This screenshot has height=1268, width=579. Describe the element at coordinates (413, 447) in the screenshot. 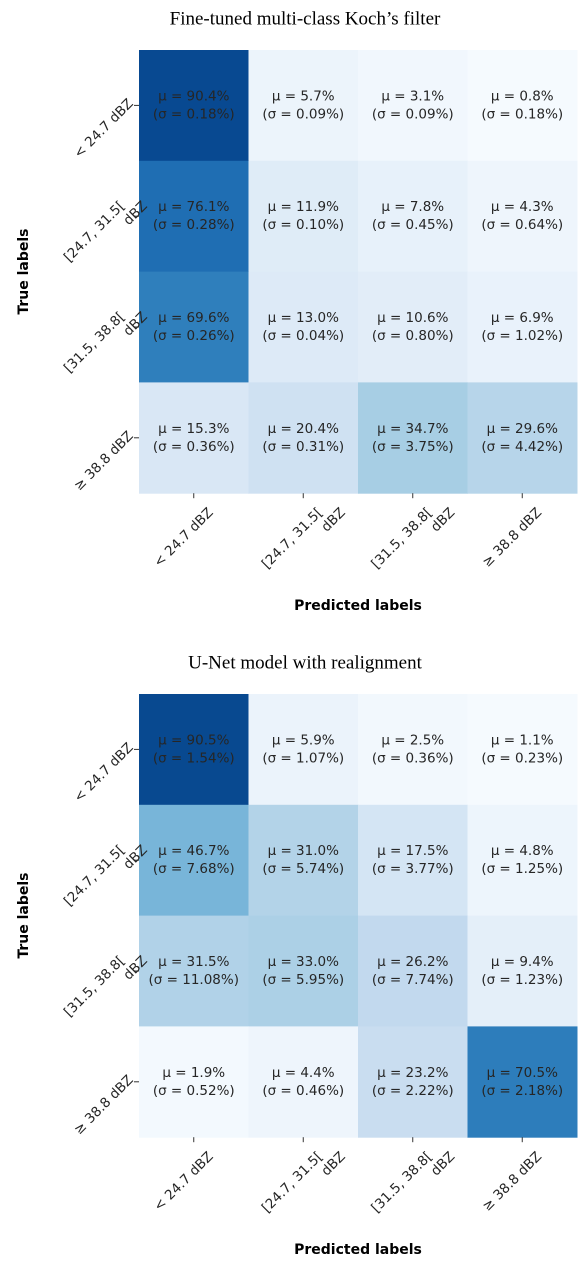

I see `cell-std-label: (σ = 3.75%)` at that location.